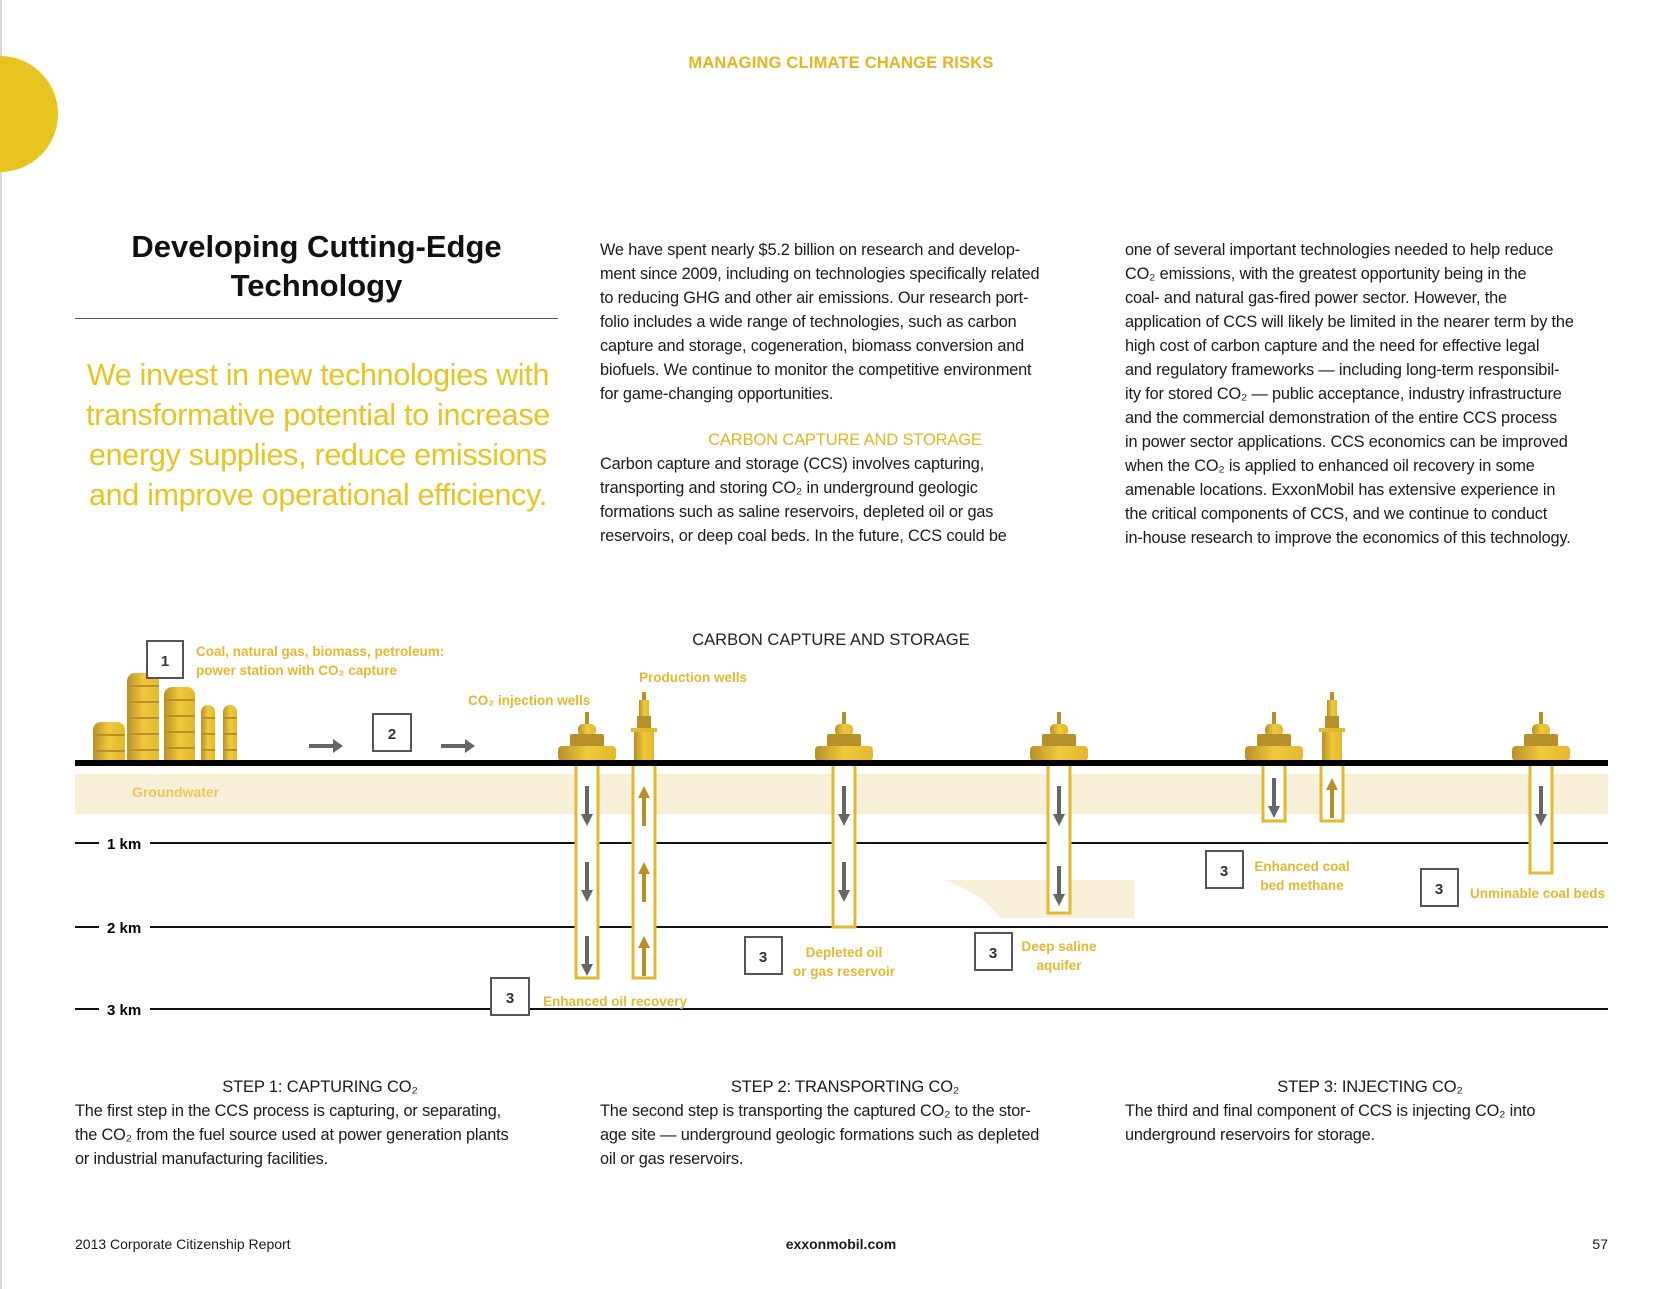  Describe the element at coordinates (844, 952) in the screenshot. I see `site-label: Depleted oil` at that location.